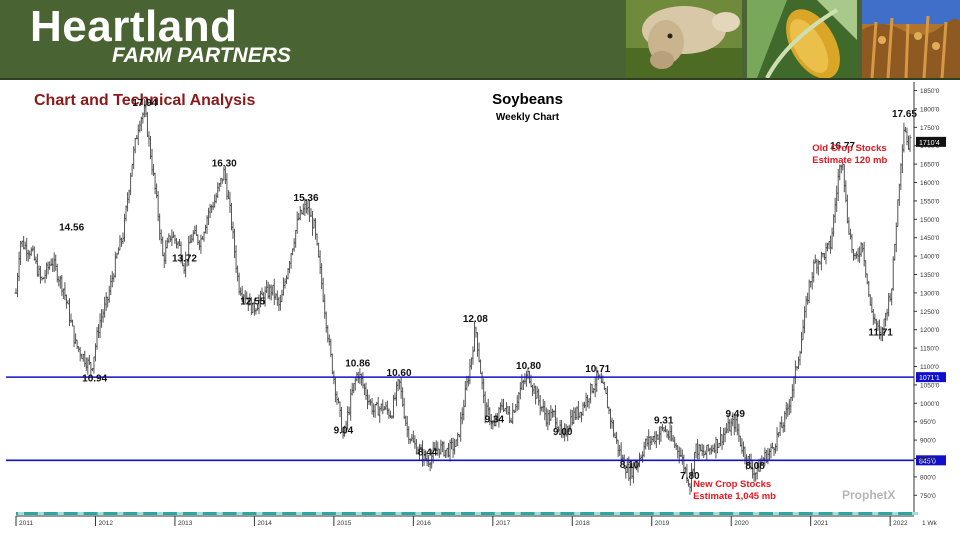  Describe the element at coordinates (928, 496) in the screenshot. I see `y-tick-label: 750'0` at that location.